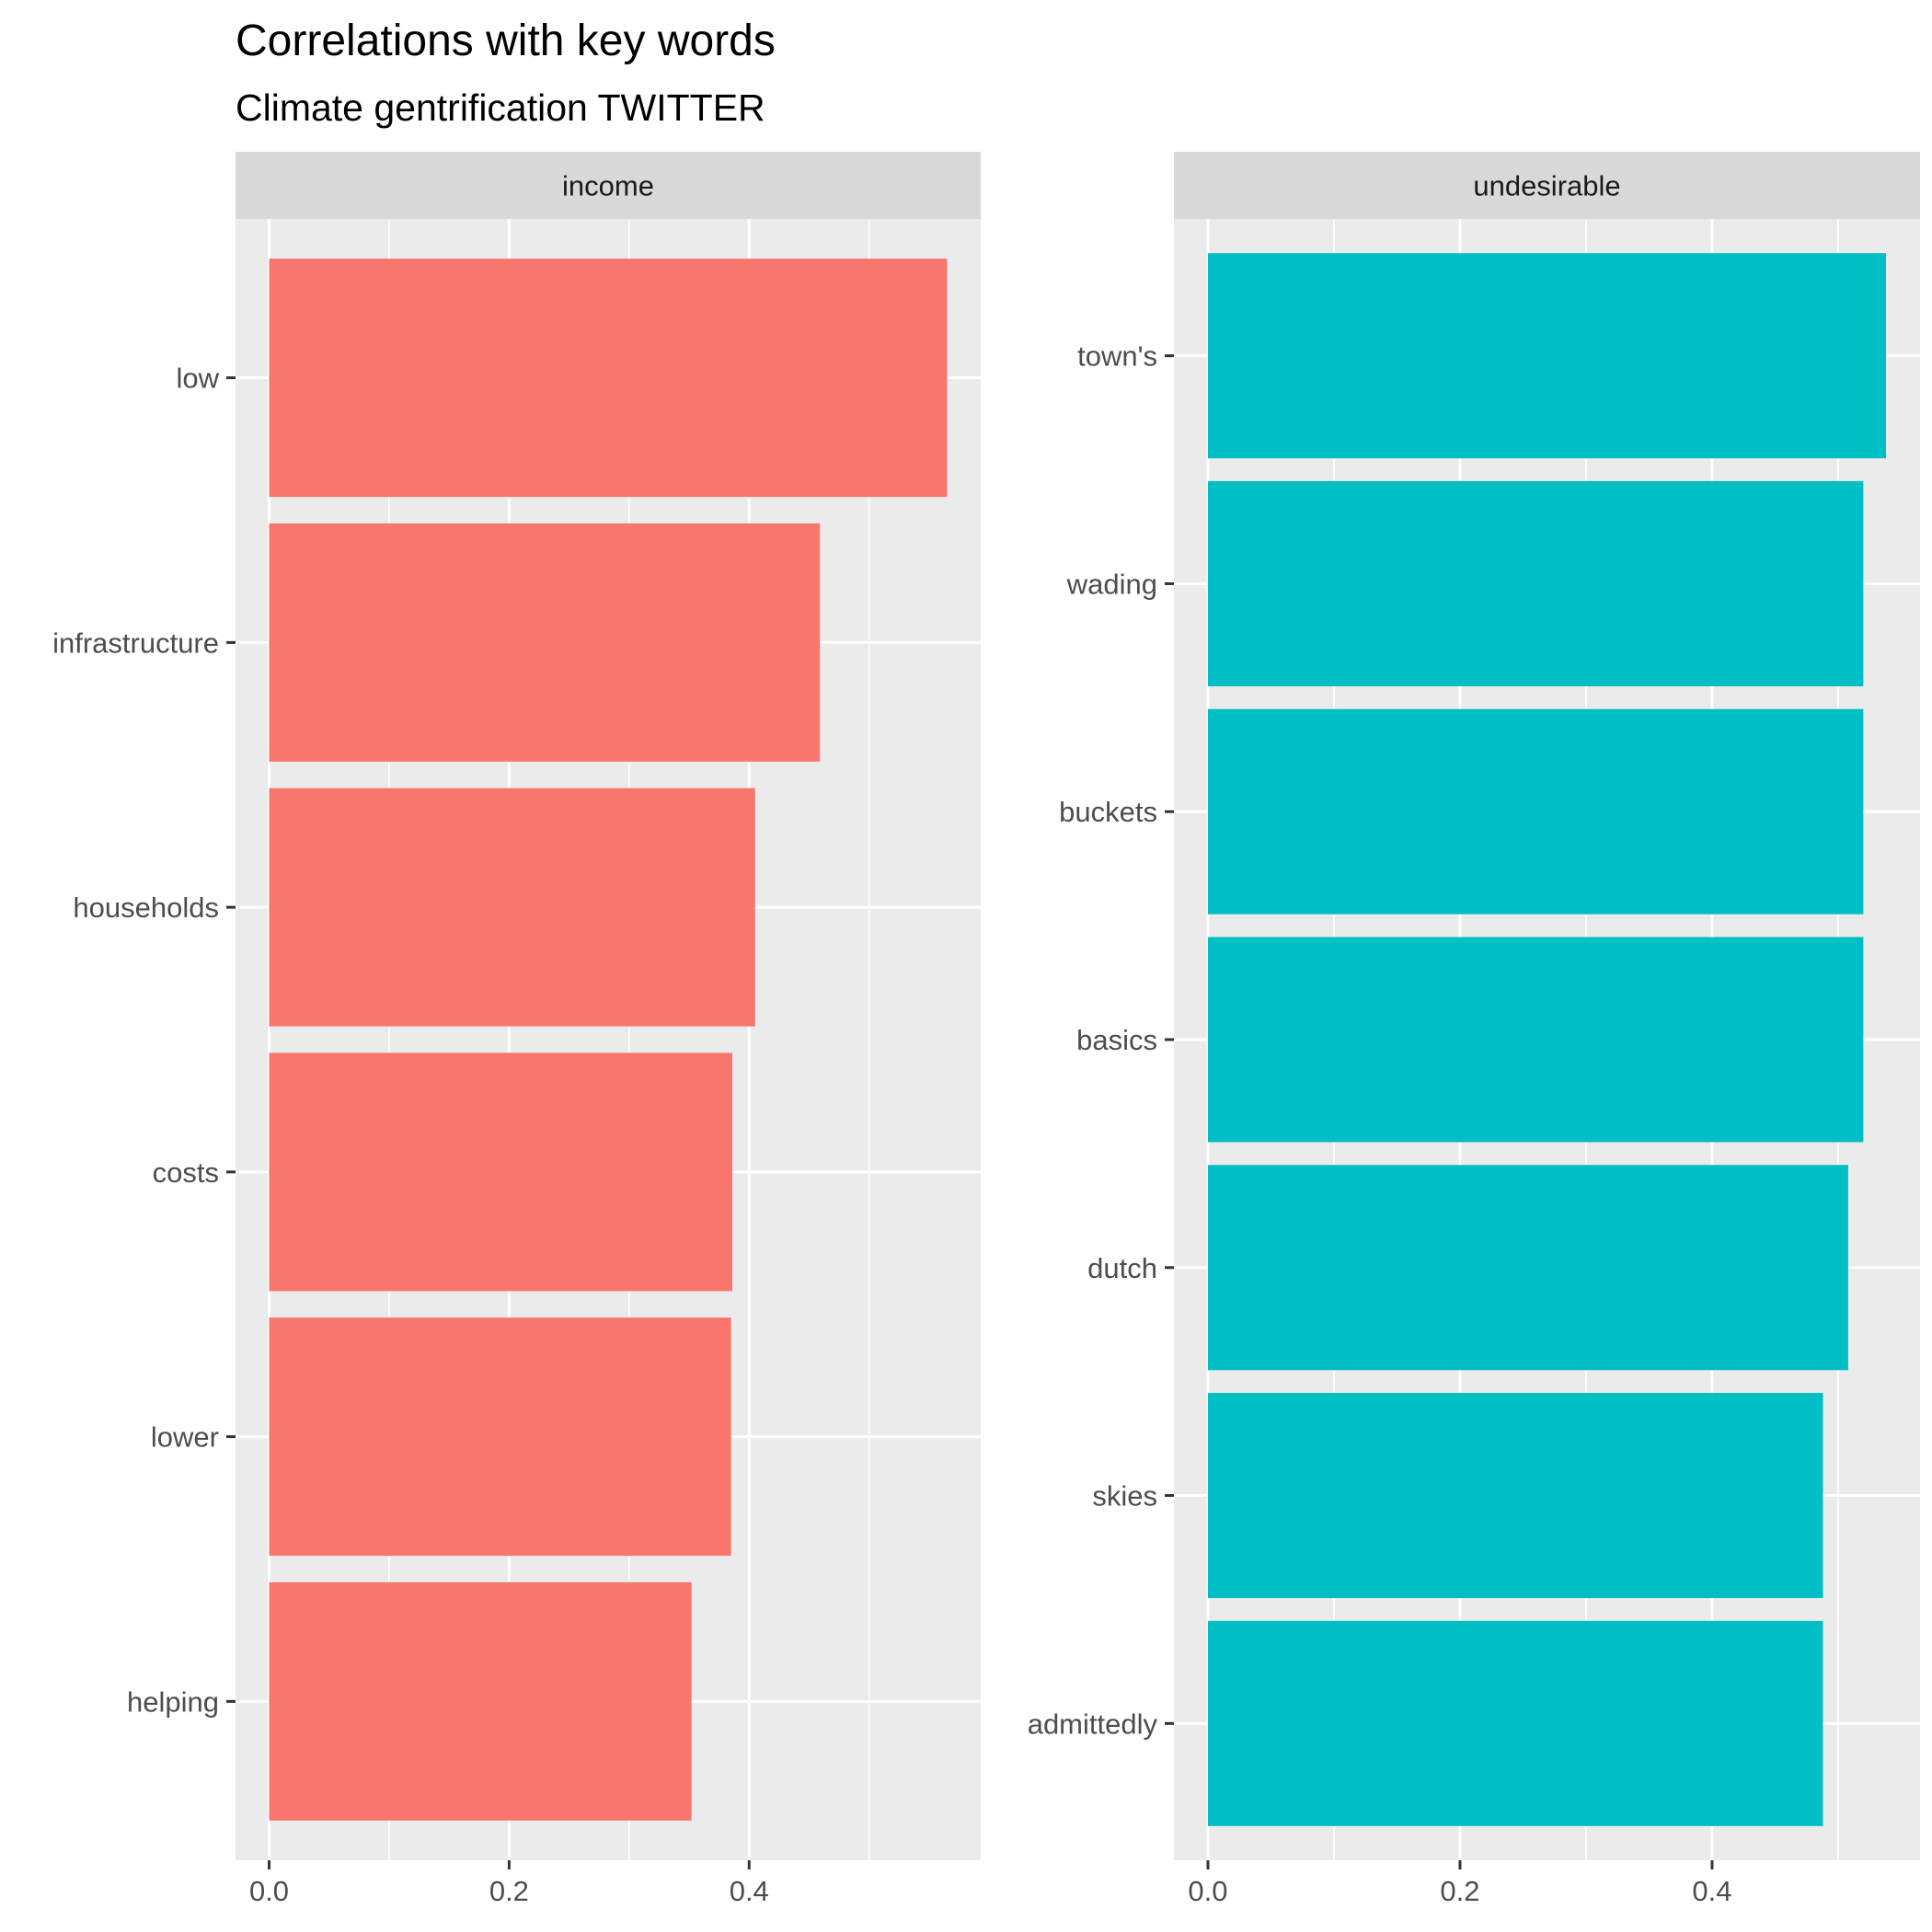  I want to click on facet-strip-label: income, so click(608, 186).